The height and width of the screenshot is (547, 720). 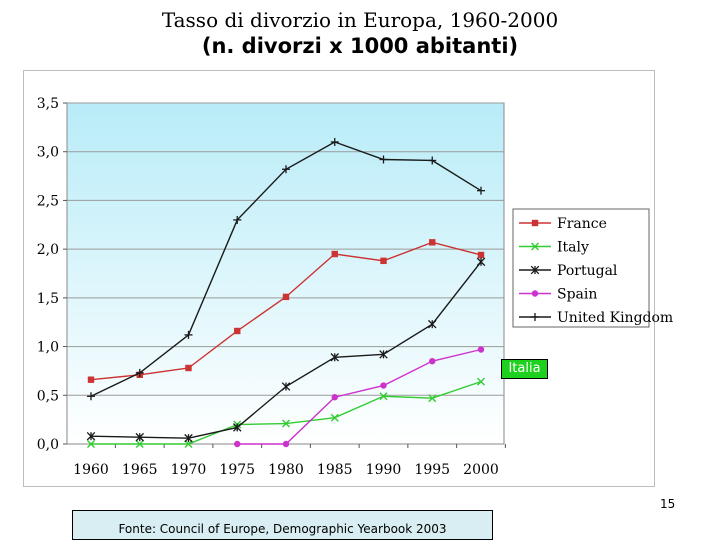 What do you see at coordinates (535, 223) in the screenshot?
I see `legend-marker-france` at bounding box center [535, 223].